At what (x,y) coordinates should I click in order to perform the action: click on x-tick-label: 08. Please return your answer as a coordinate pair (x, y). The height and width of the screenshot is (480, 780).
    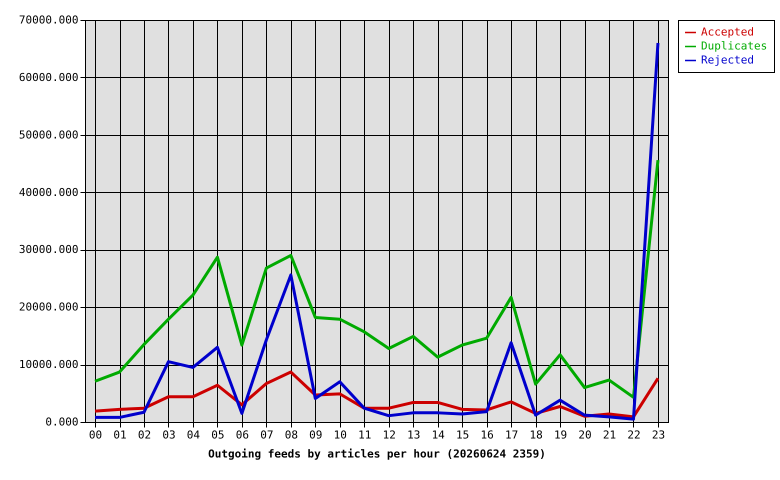
    Looking at the image, I should click on (291, 435).